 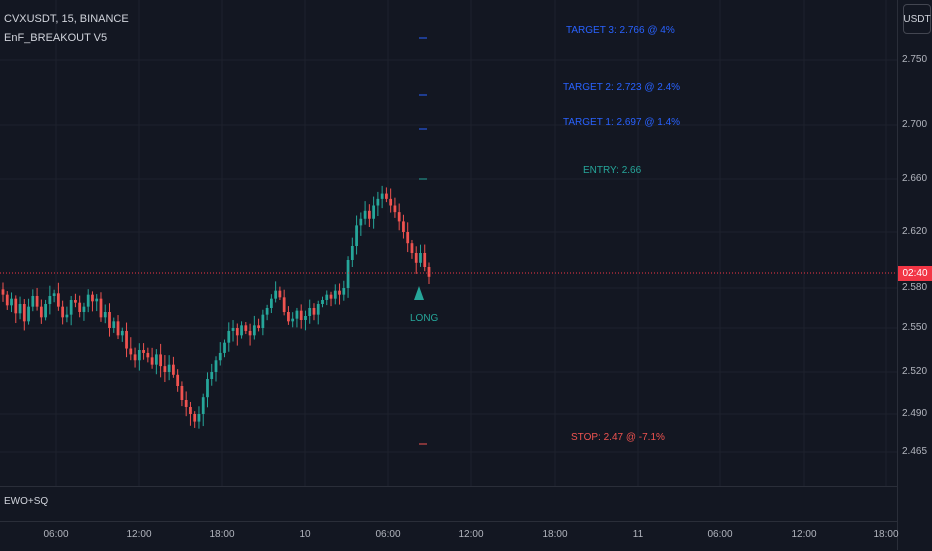 What do you see at coordinates (917, 19) in the screenshot?
I see `currency-button: USDT` at bounding box center [917, 19].